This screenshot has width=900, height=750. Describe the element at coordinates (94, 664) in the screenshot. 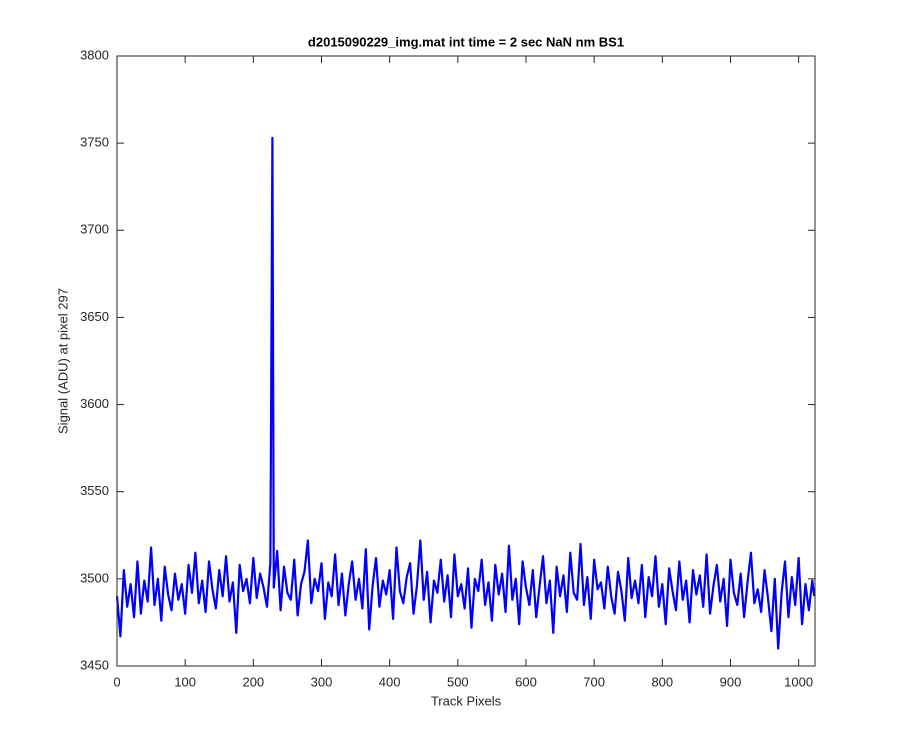

I see `y-tick-label: 3450` at that location.